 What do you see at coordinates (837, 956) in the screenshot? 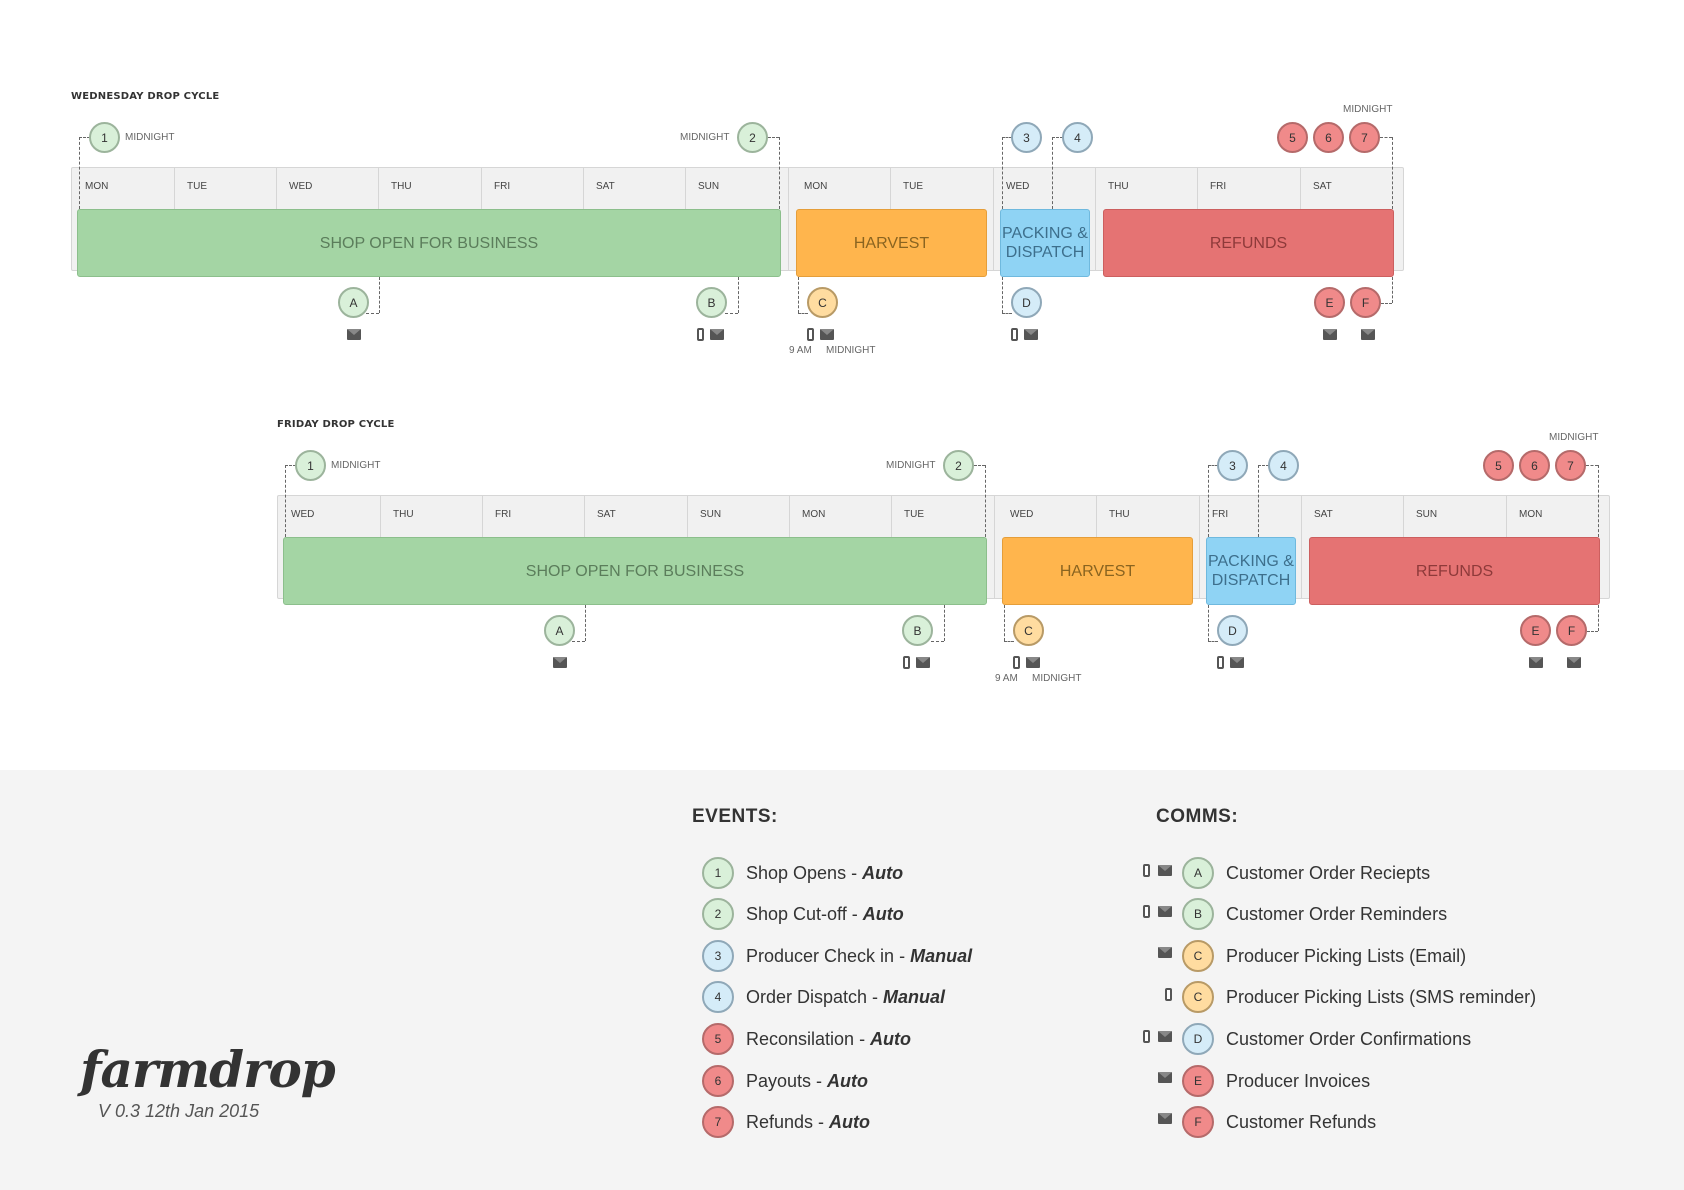
I see `legend-event-3: 3 Producer Check in - Manual` at bounding box center [837, 956].